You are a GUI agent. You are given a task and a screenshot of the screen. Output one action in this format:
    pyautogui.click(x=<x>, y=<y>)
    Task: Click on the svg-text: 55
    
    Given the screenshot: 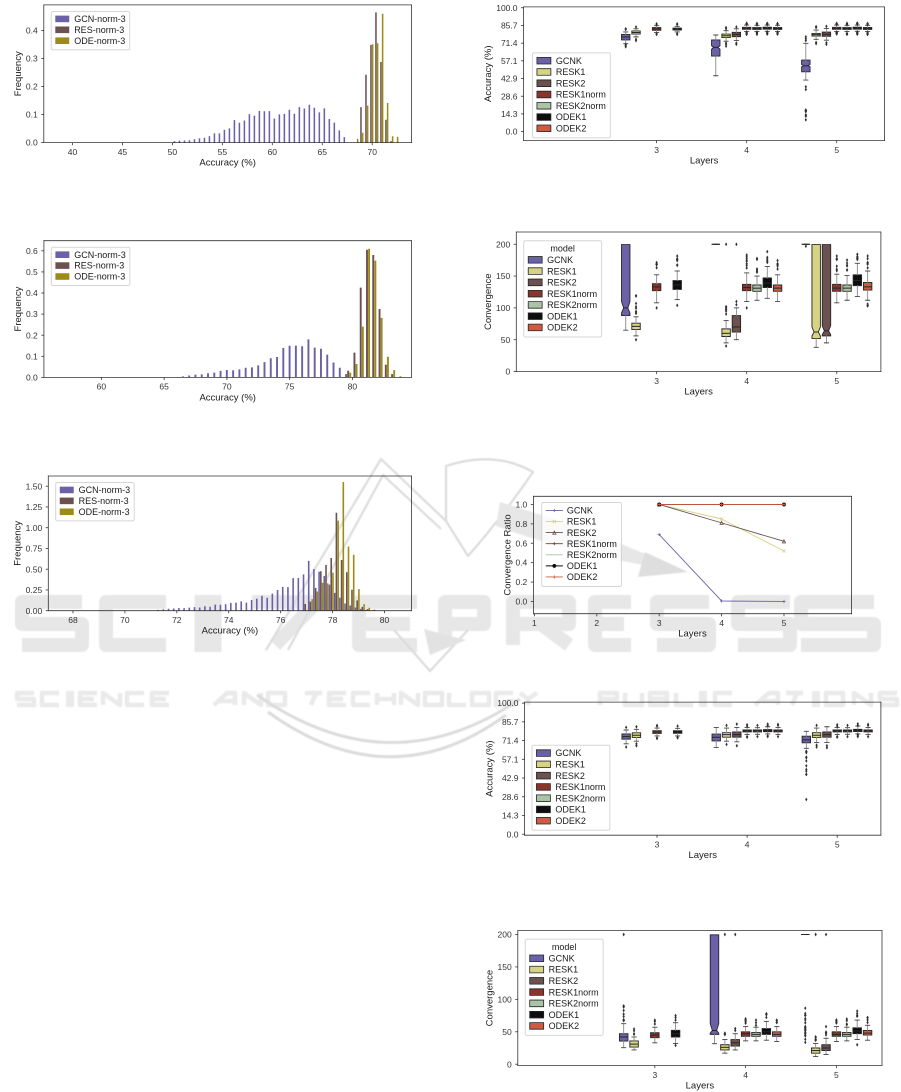 What is the action you would take?
    pyautogui.click(x=223, y=152)
    